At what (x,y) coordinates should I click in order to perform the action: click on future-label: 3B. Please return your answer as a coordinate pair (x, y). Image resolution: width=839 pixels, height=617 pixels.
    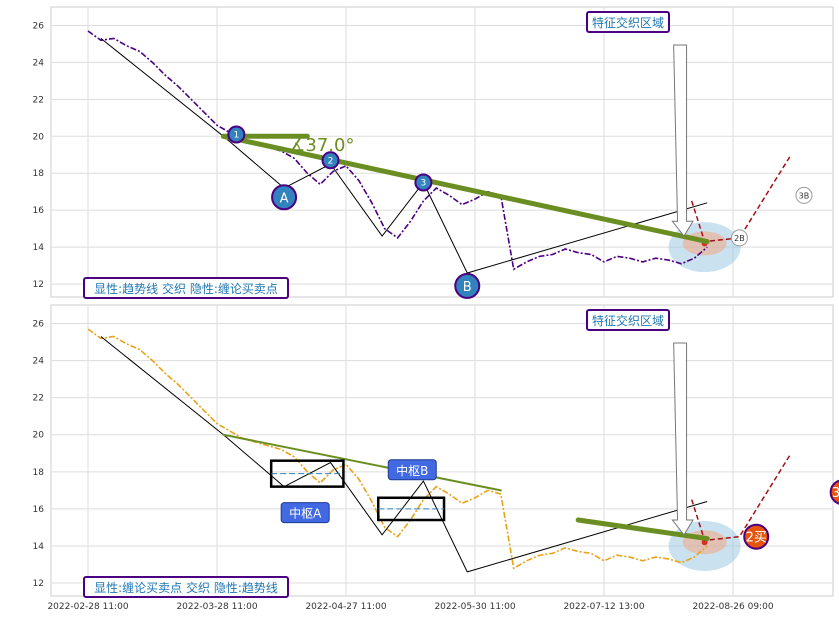
    Looking at the image, I should click on (804, 195).